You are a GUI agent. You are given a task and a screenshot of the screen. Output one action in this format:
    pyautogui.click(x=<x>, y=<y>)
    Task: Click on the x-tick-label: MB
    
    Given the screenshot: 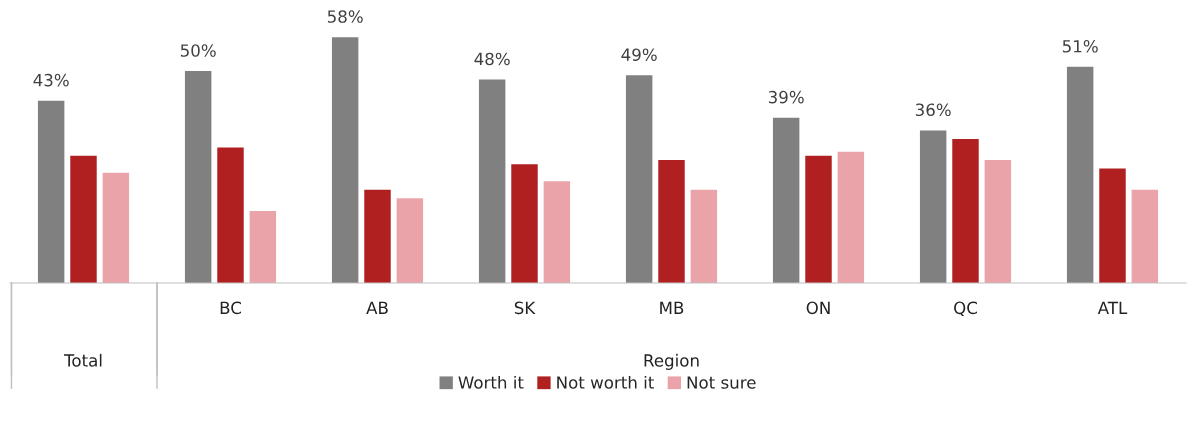 What is the action you would take?
    pyautogui.click(x=672, y=307)
    